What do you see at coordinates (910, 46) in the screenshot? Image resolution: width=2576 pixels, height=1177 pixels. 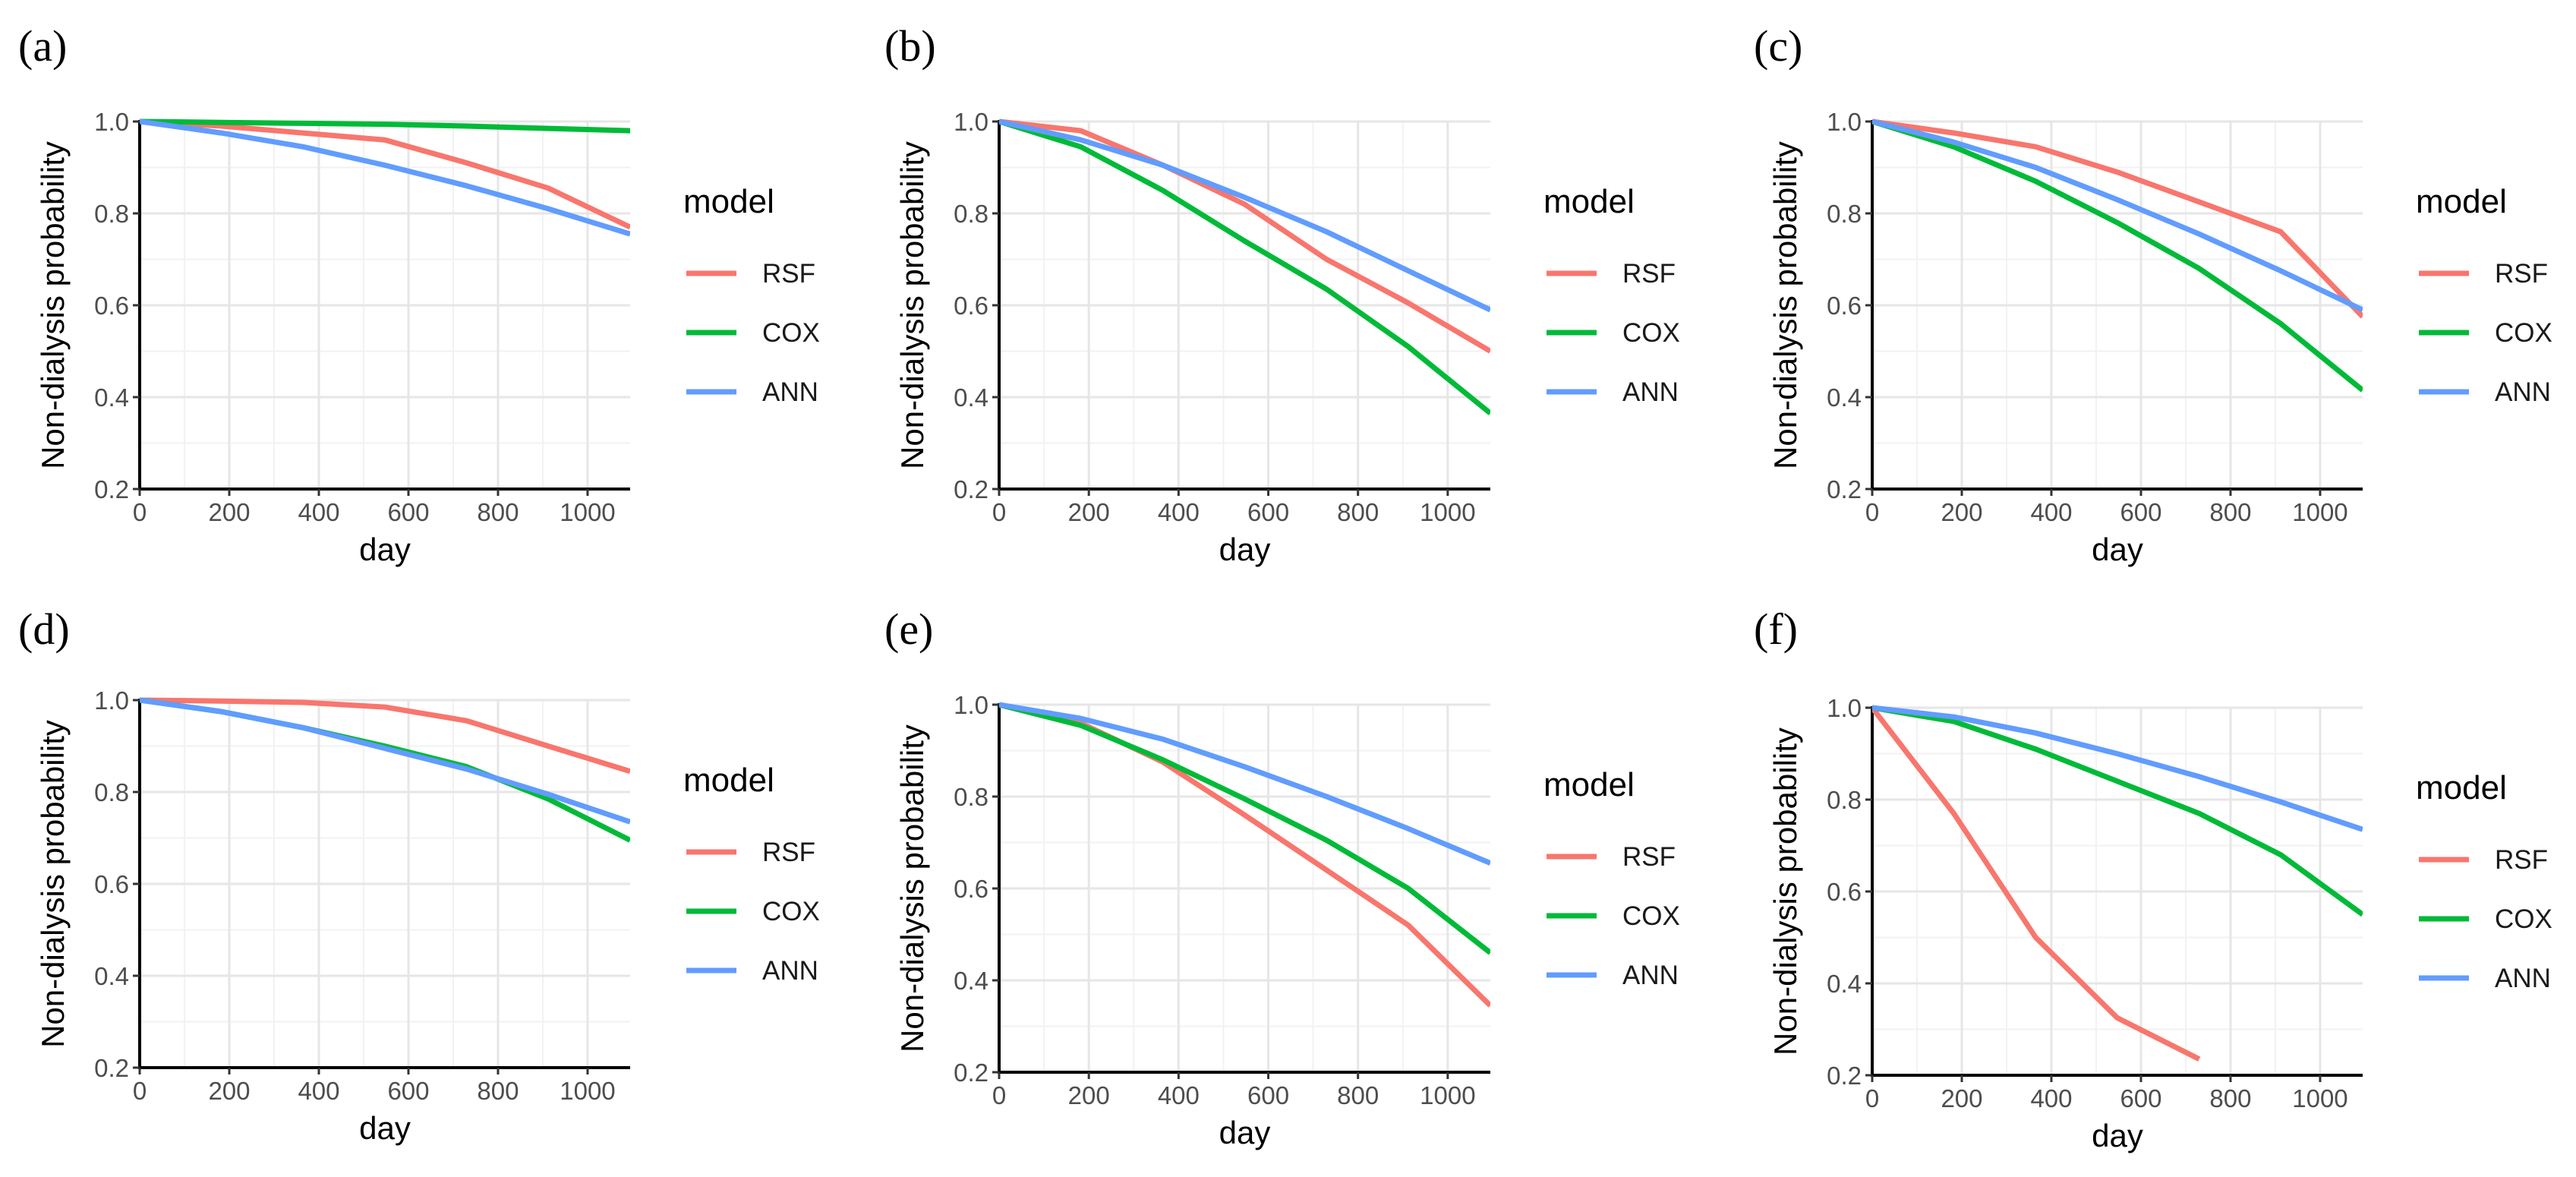 I see `panel-label: (b)` at bounding box center [910, 46].